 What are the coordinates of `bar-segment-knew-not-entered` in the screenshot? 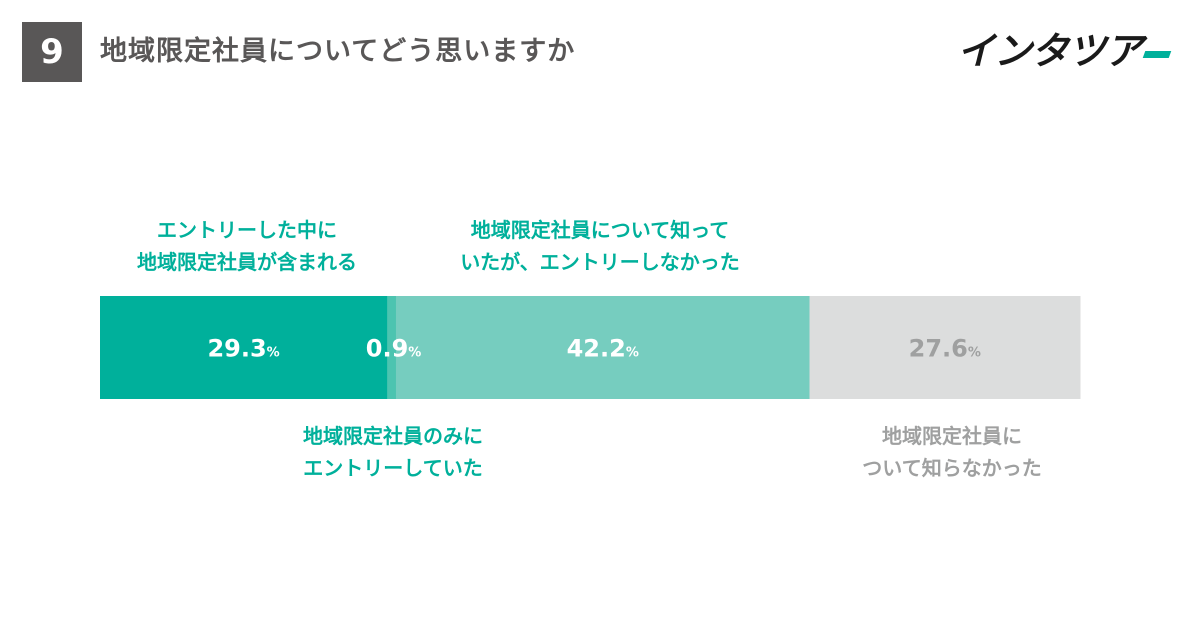 It's located at (603, 347).